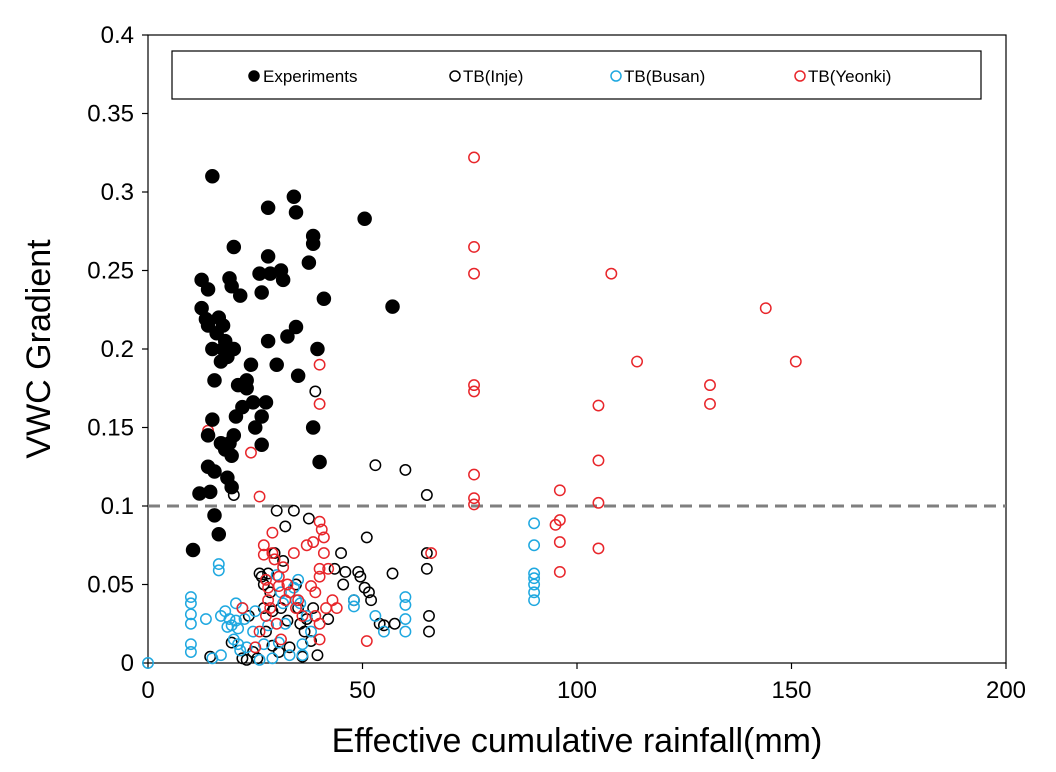 This screenshot has width=1056, height=772. I want to click on legend-marker-tb-yeonki, so click(800, 76).